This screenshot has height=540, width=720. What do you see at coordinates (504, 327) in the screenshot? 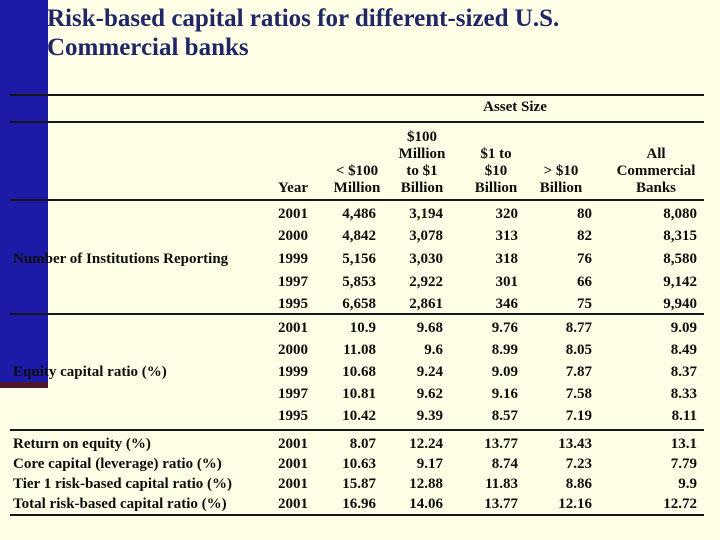
I see `value-cell: 9.76` at bounding box center [504, 327].